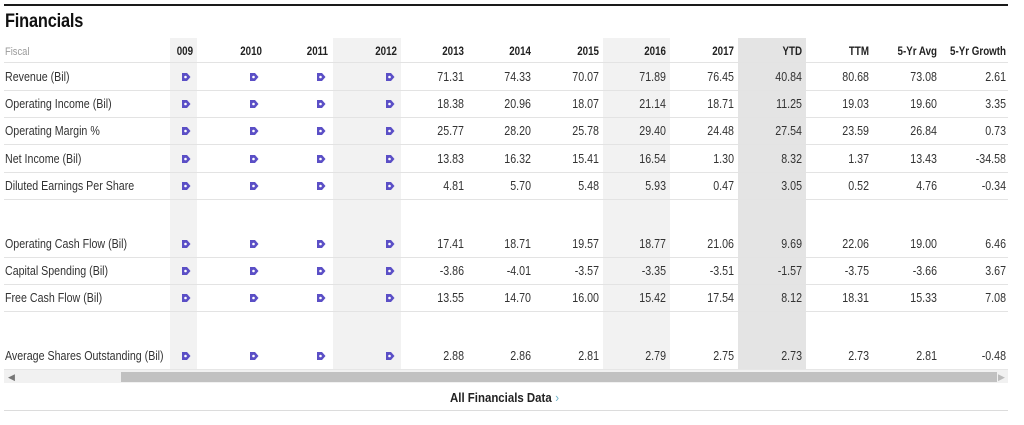  I want to click on column-header: 2011, so click(317, 52).